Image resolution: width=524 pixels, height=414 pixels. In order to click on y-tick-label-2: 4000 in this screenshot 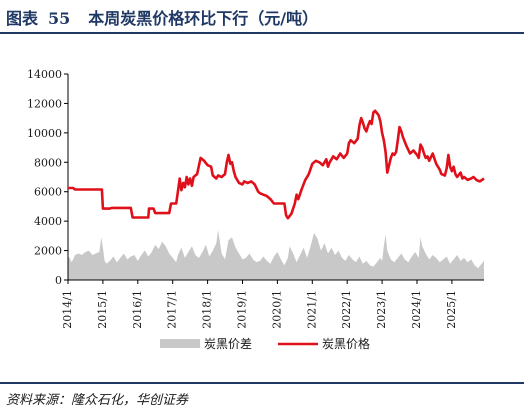, I will do `click(48, 221)`.